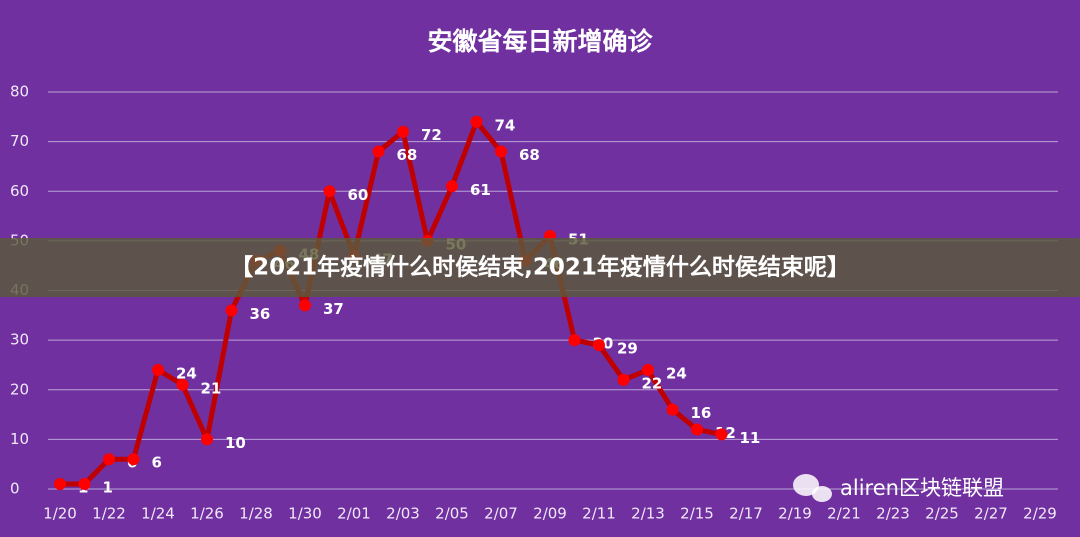  I want to click on data-label: 11, so click(750, 438).